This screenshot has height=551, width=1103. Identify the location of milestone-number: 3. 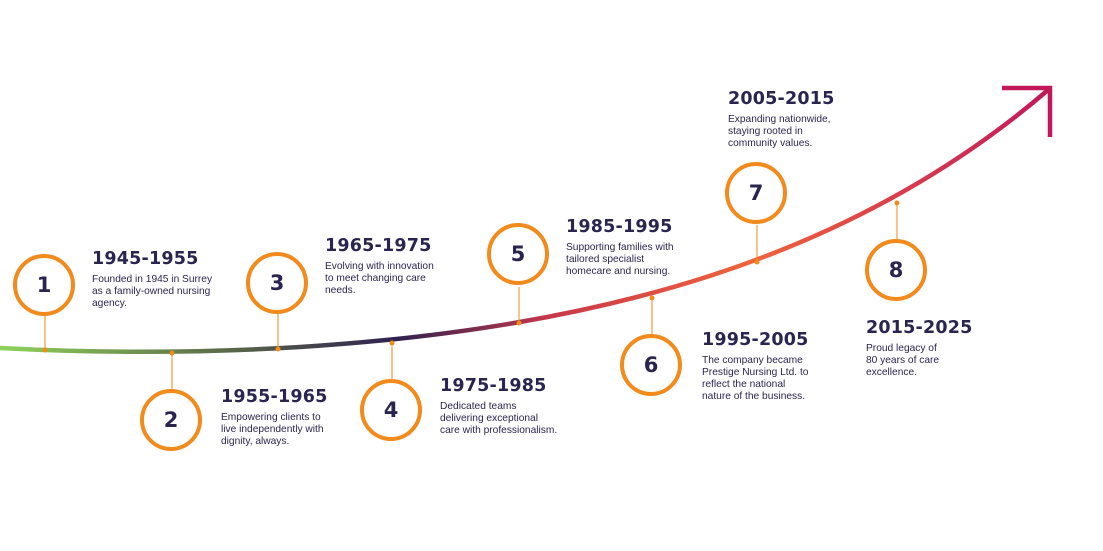
(277, 283).